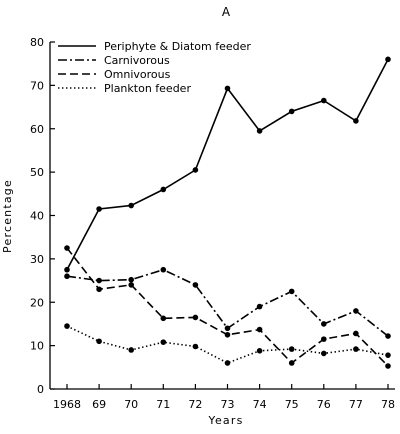 The image size is (400, 434). What do you see at coordinates (37, 302) in the screenshot?
I see `y-tick-label: 20` at bounding box center [37, 302].